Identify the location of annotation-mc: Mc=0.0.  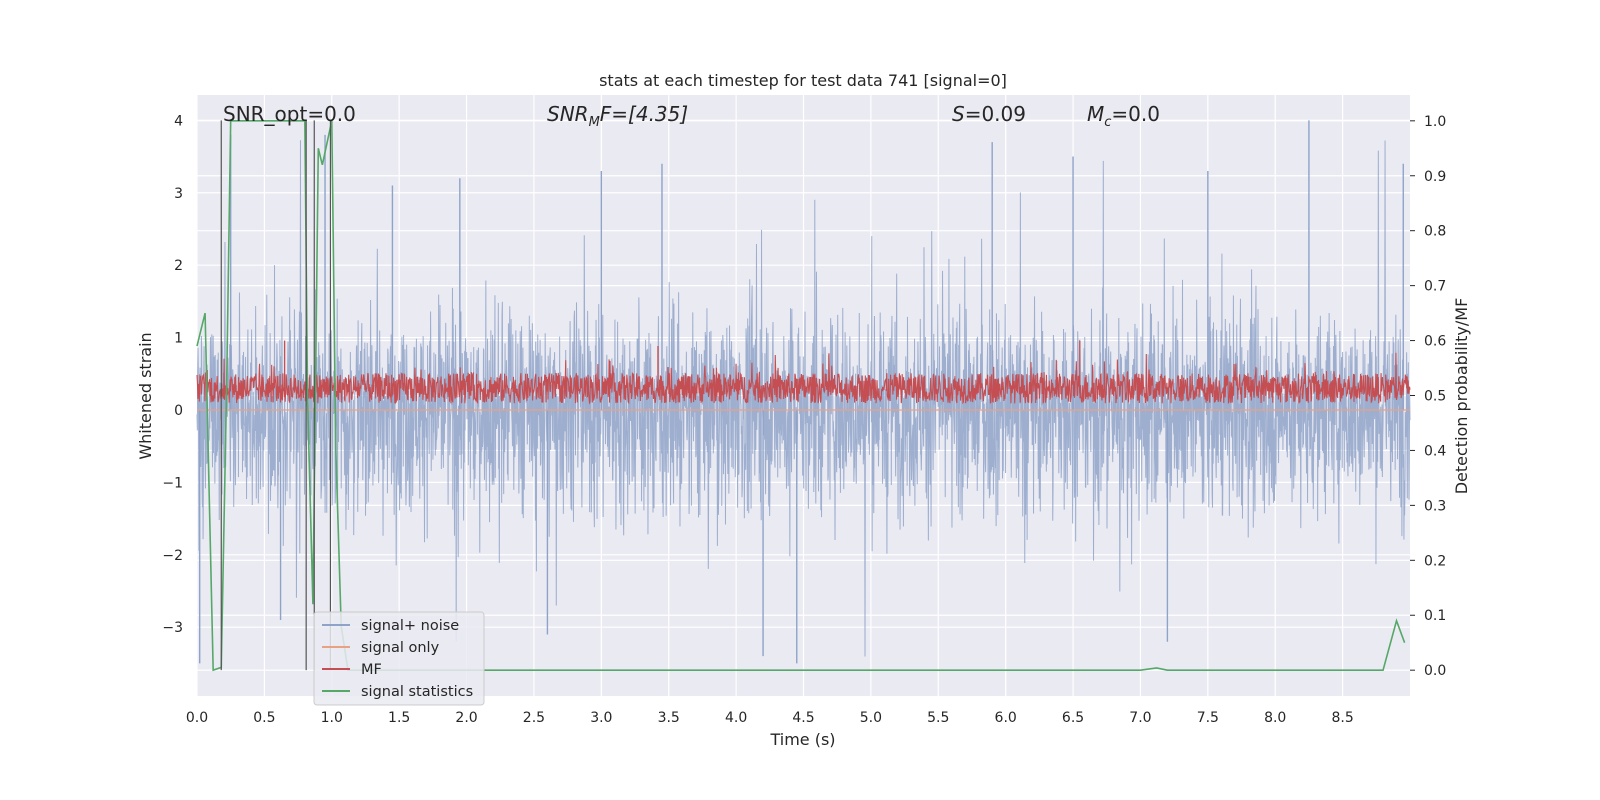
(1123, 116).